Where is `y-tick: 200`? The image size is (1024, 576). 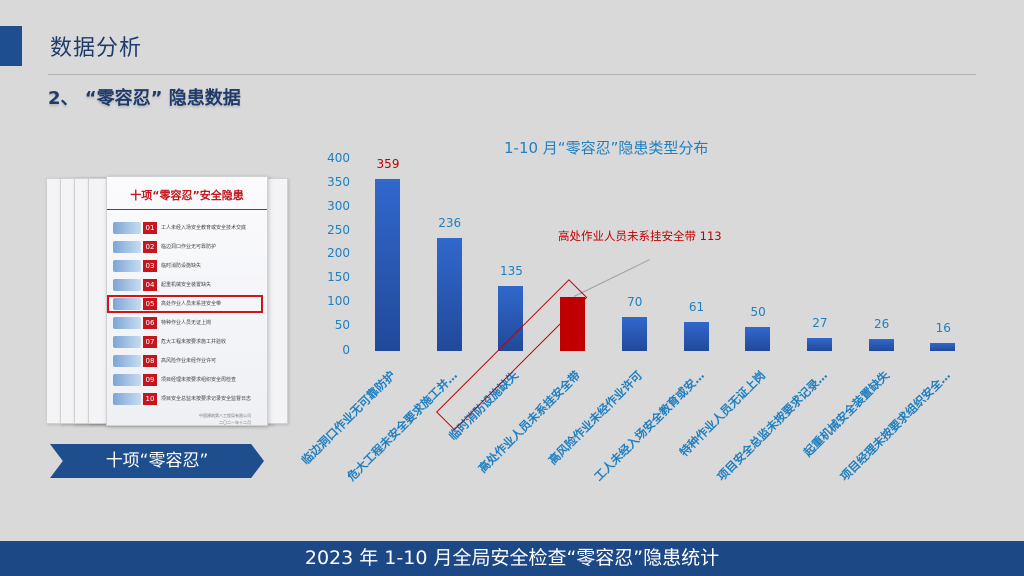 y-tick: 200 is located at coordinates (338, 253).